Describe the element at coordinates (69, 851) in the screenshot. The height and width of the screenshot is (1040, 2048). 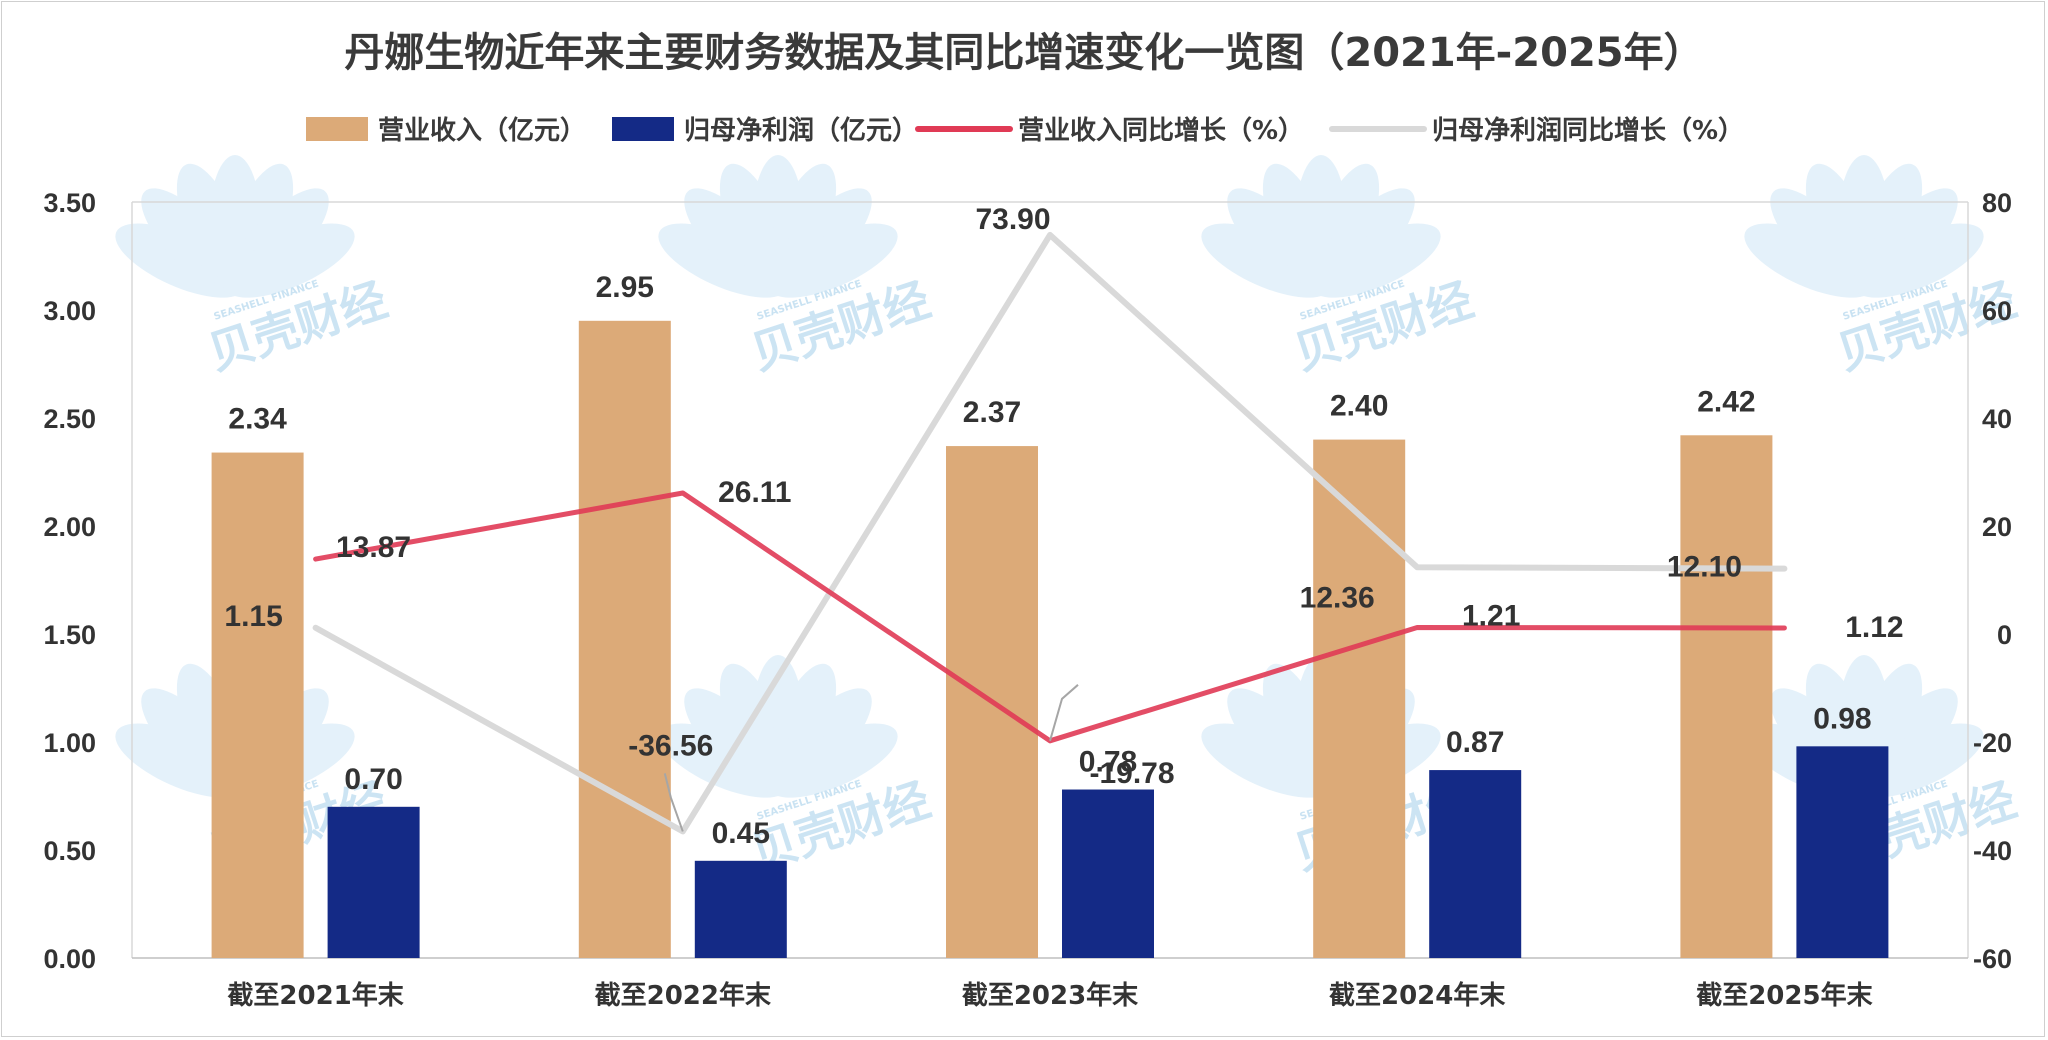
I see `left-tick-label: 0.50` at that location.